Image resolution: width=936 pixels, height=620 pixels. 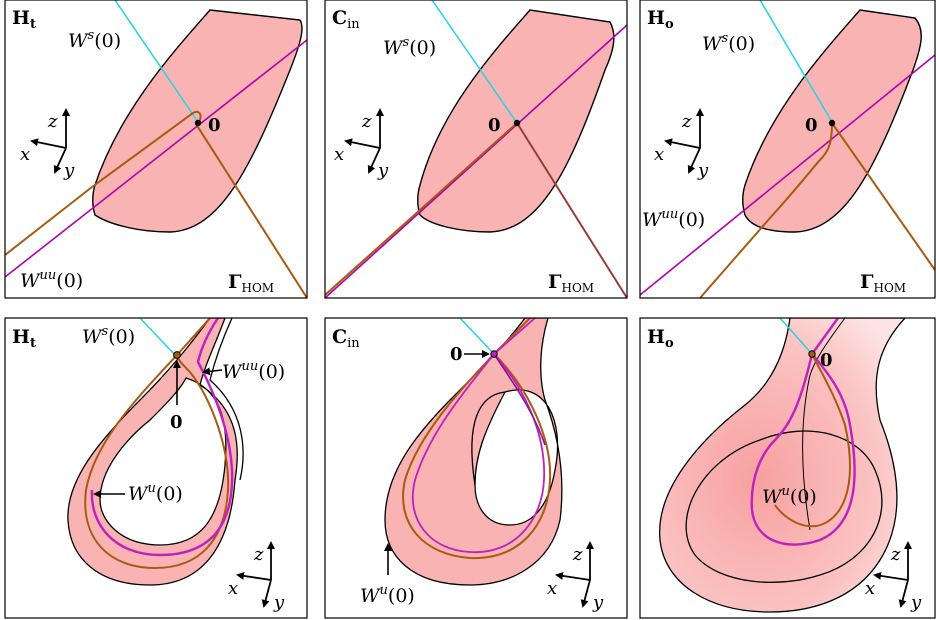 What do you see at coordinates (571, 210) in the screenshot?
I see `homoclinic-orbit-segment` at bounding box center [571, 210].